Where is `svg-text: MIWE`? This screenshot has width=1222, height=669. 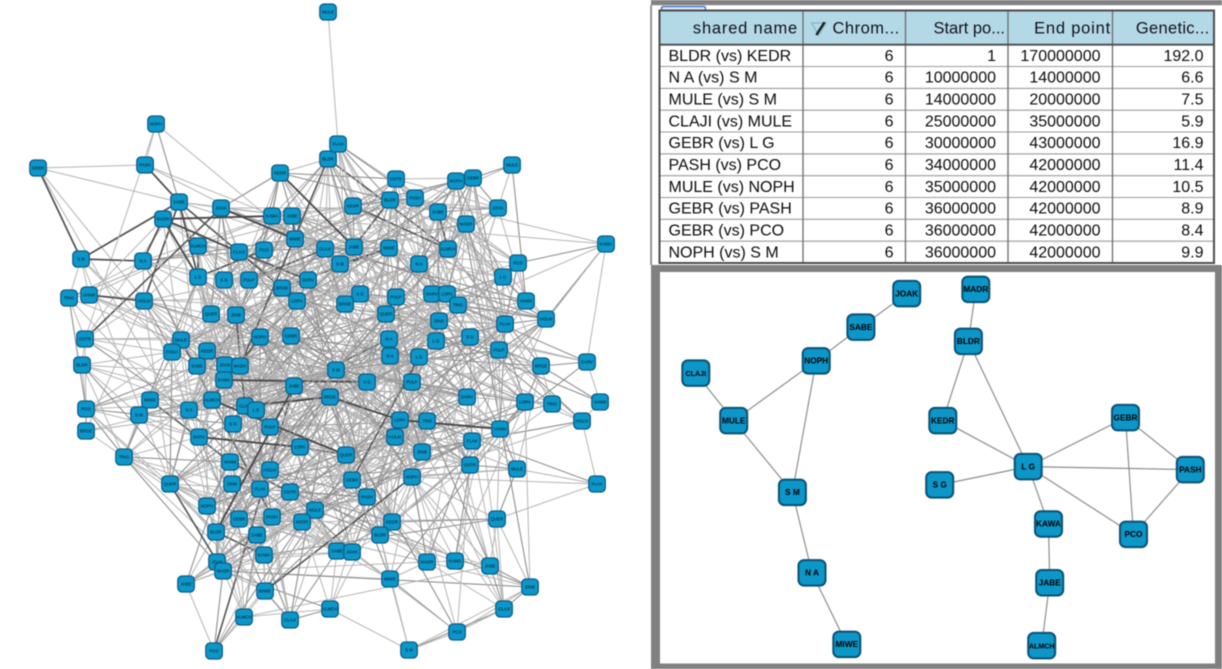 svg-text: MIWE is located at coordinates (389, 248).